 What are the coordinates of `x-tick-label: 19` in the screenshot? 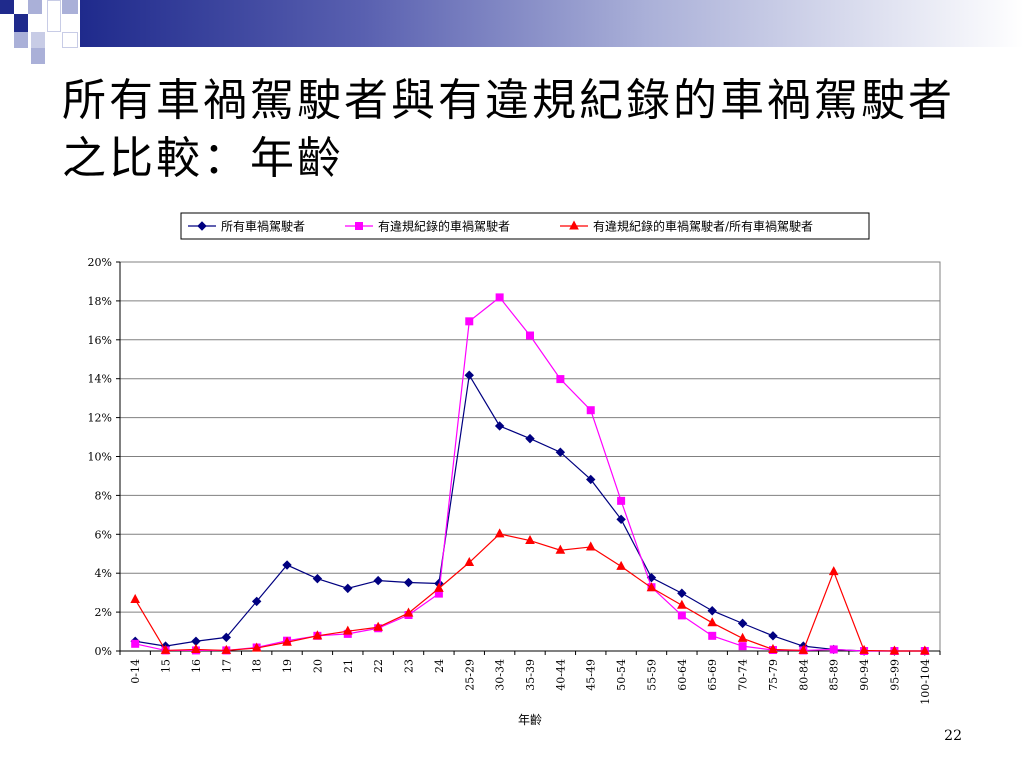 It's located at (287, 666).